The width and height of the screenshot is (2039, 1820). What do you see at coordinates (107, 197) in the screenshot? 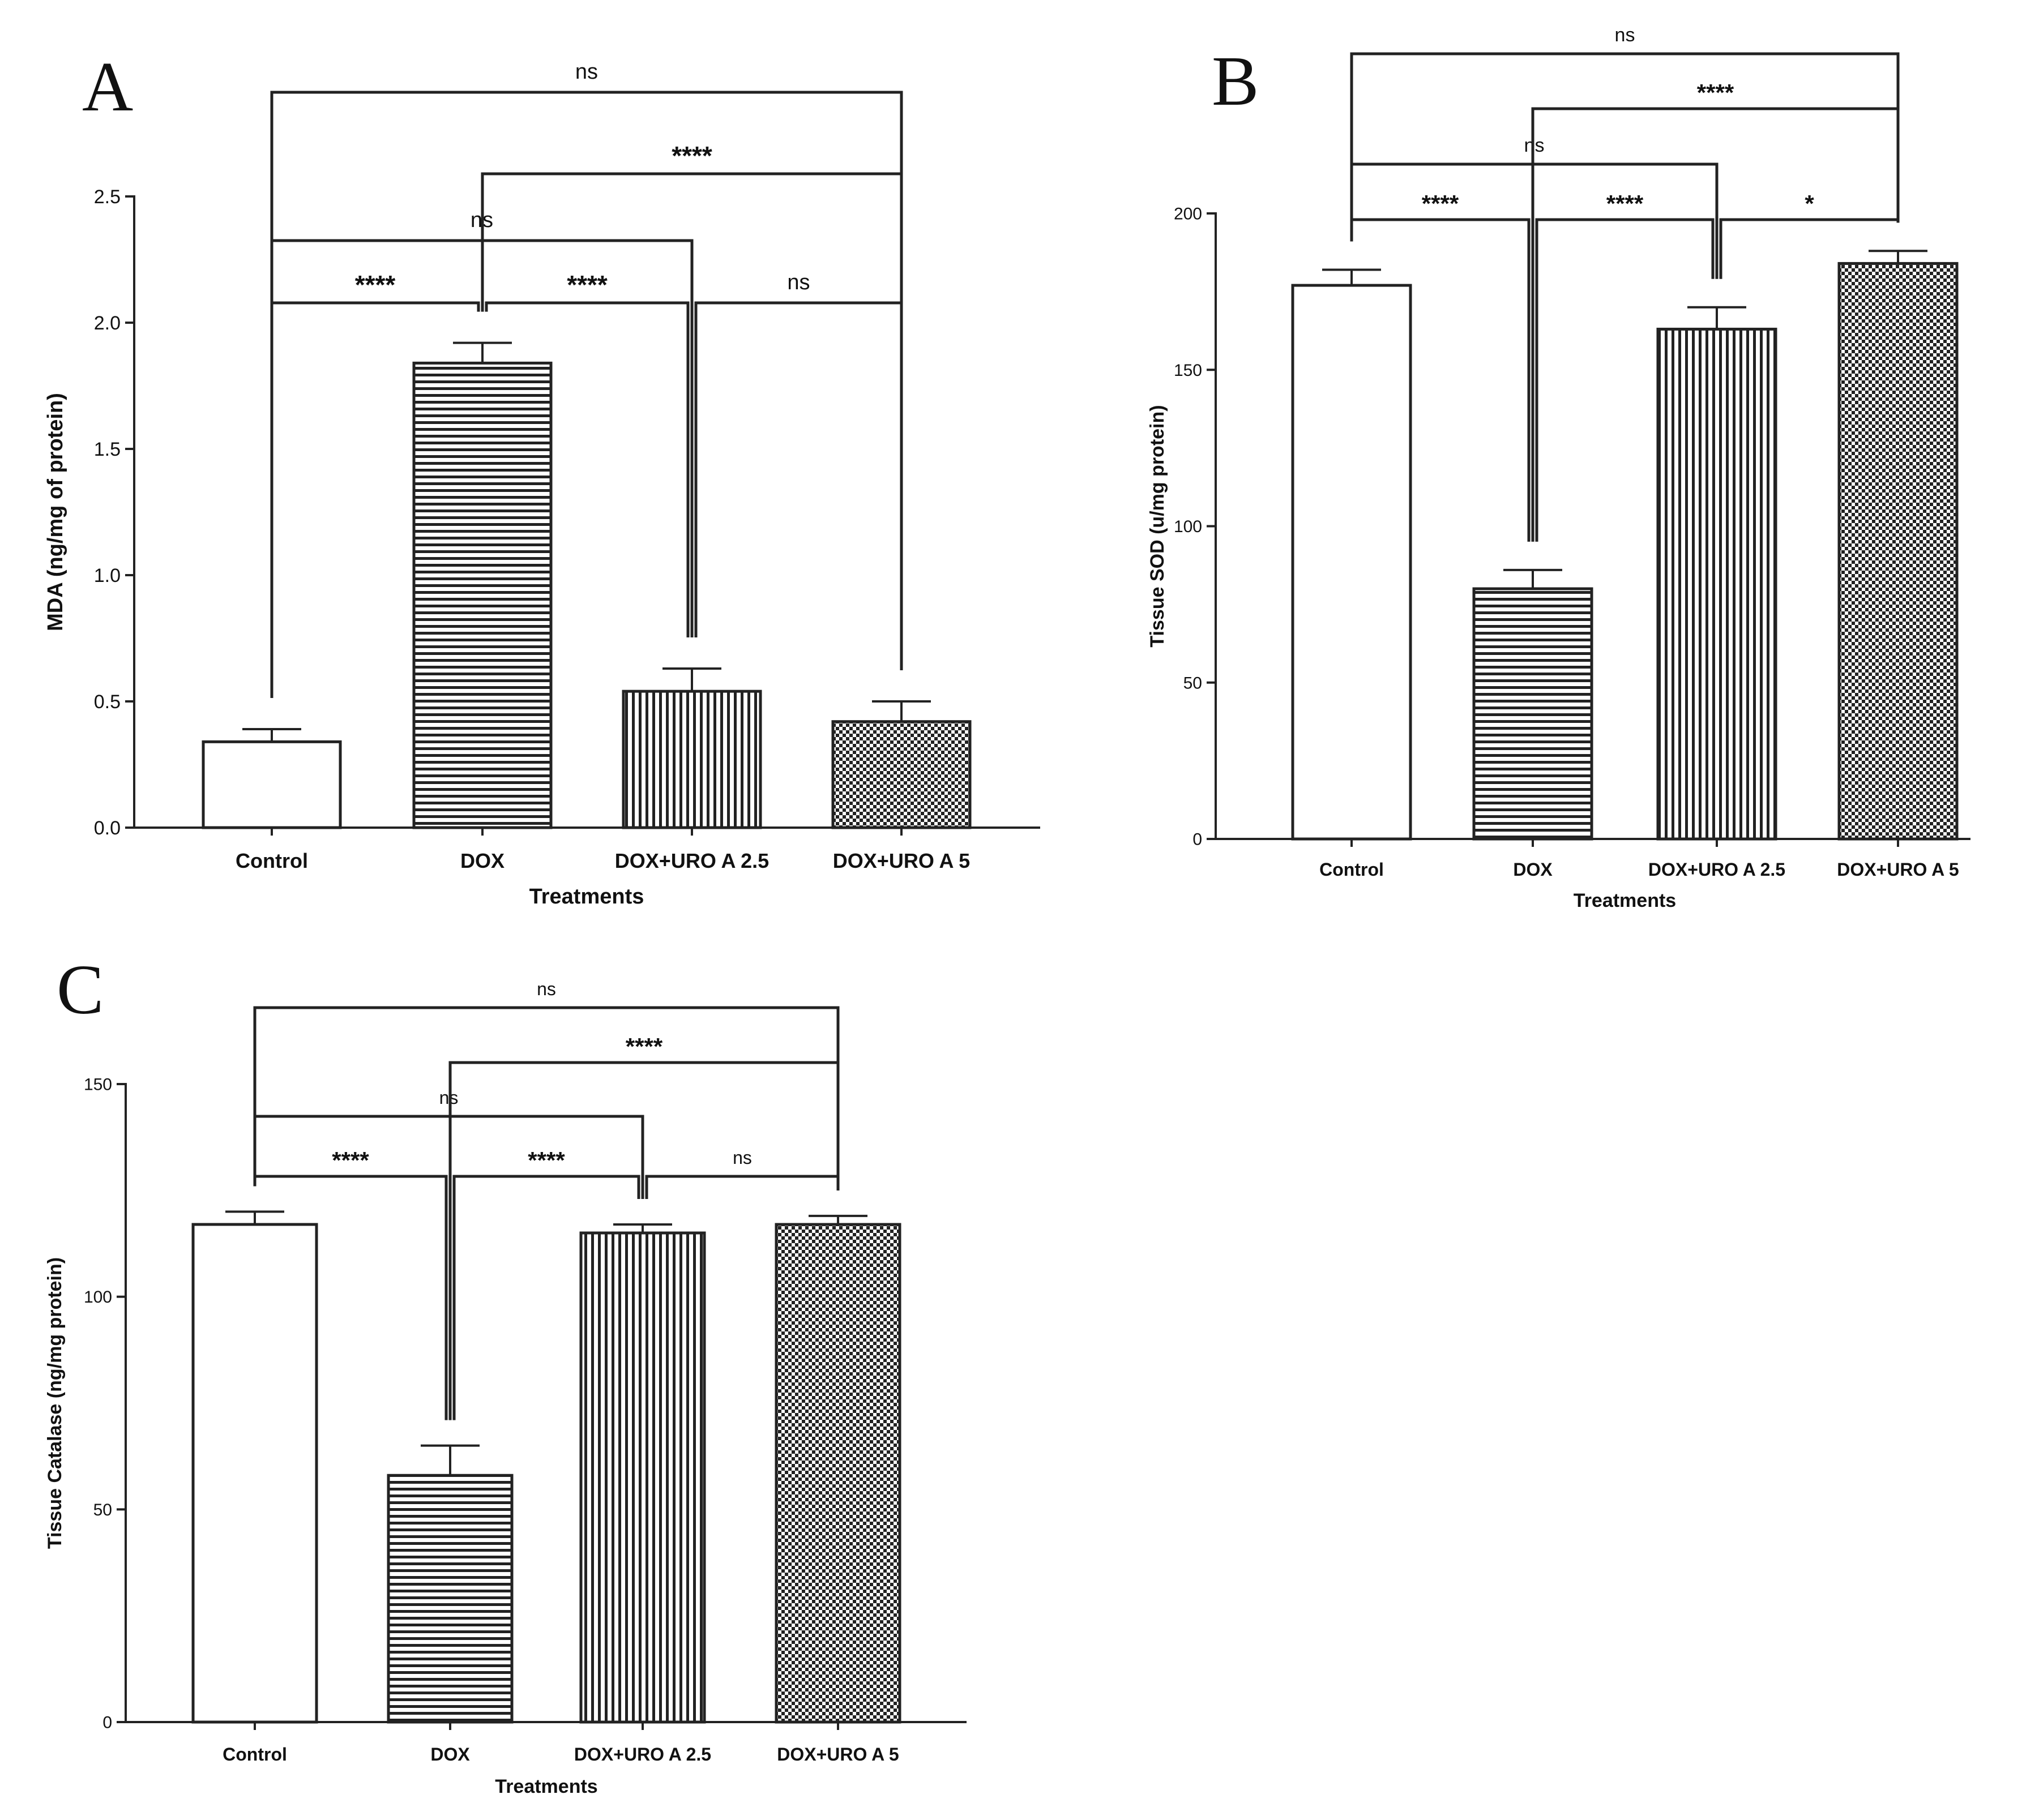
I see `y-tick-label: 2.5` at bounding box center [107, 197].